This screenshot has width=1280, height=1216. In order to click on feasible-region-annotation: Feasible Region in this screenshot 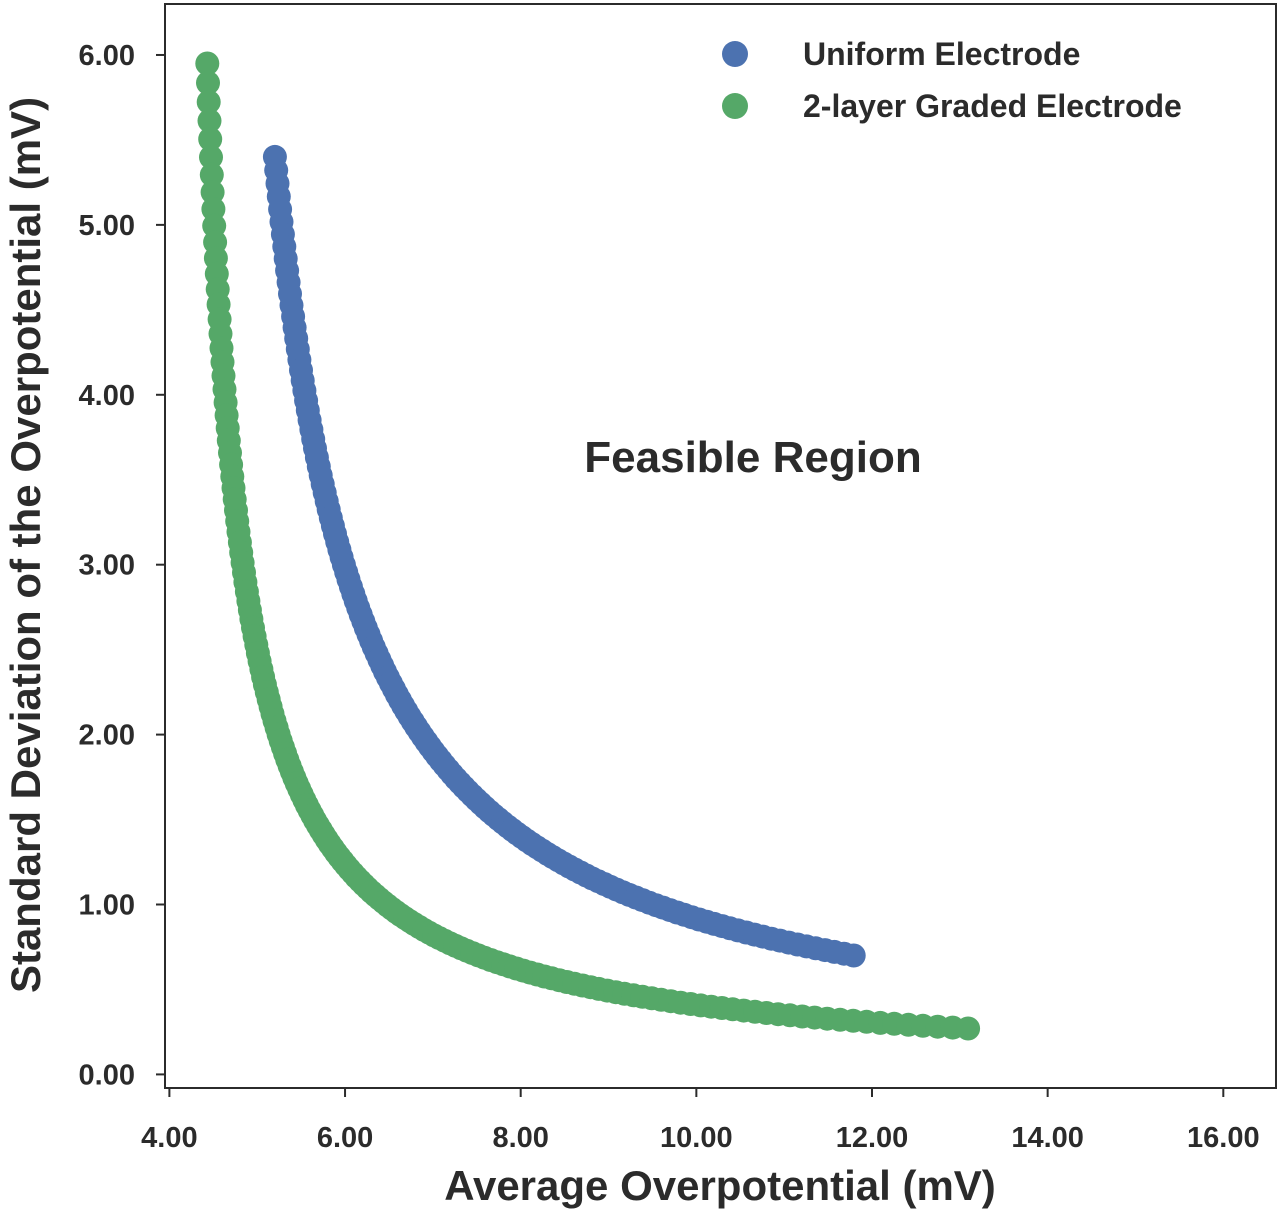, I will do `click(752, 457)`.